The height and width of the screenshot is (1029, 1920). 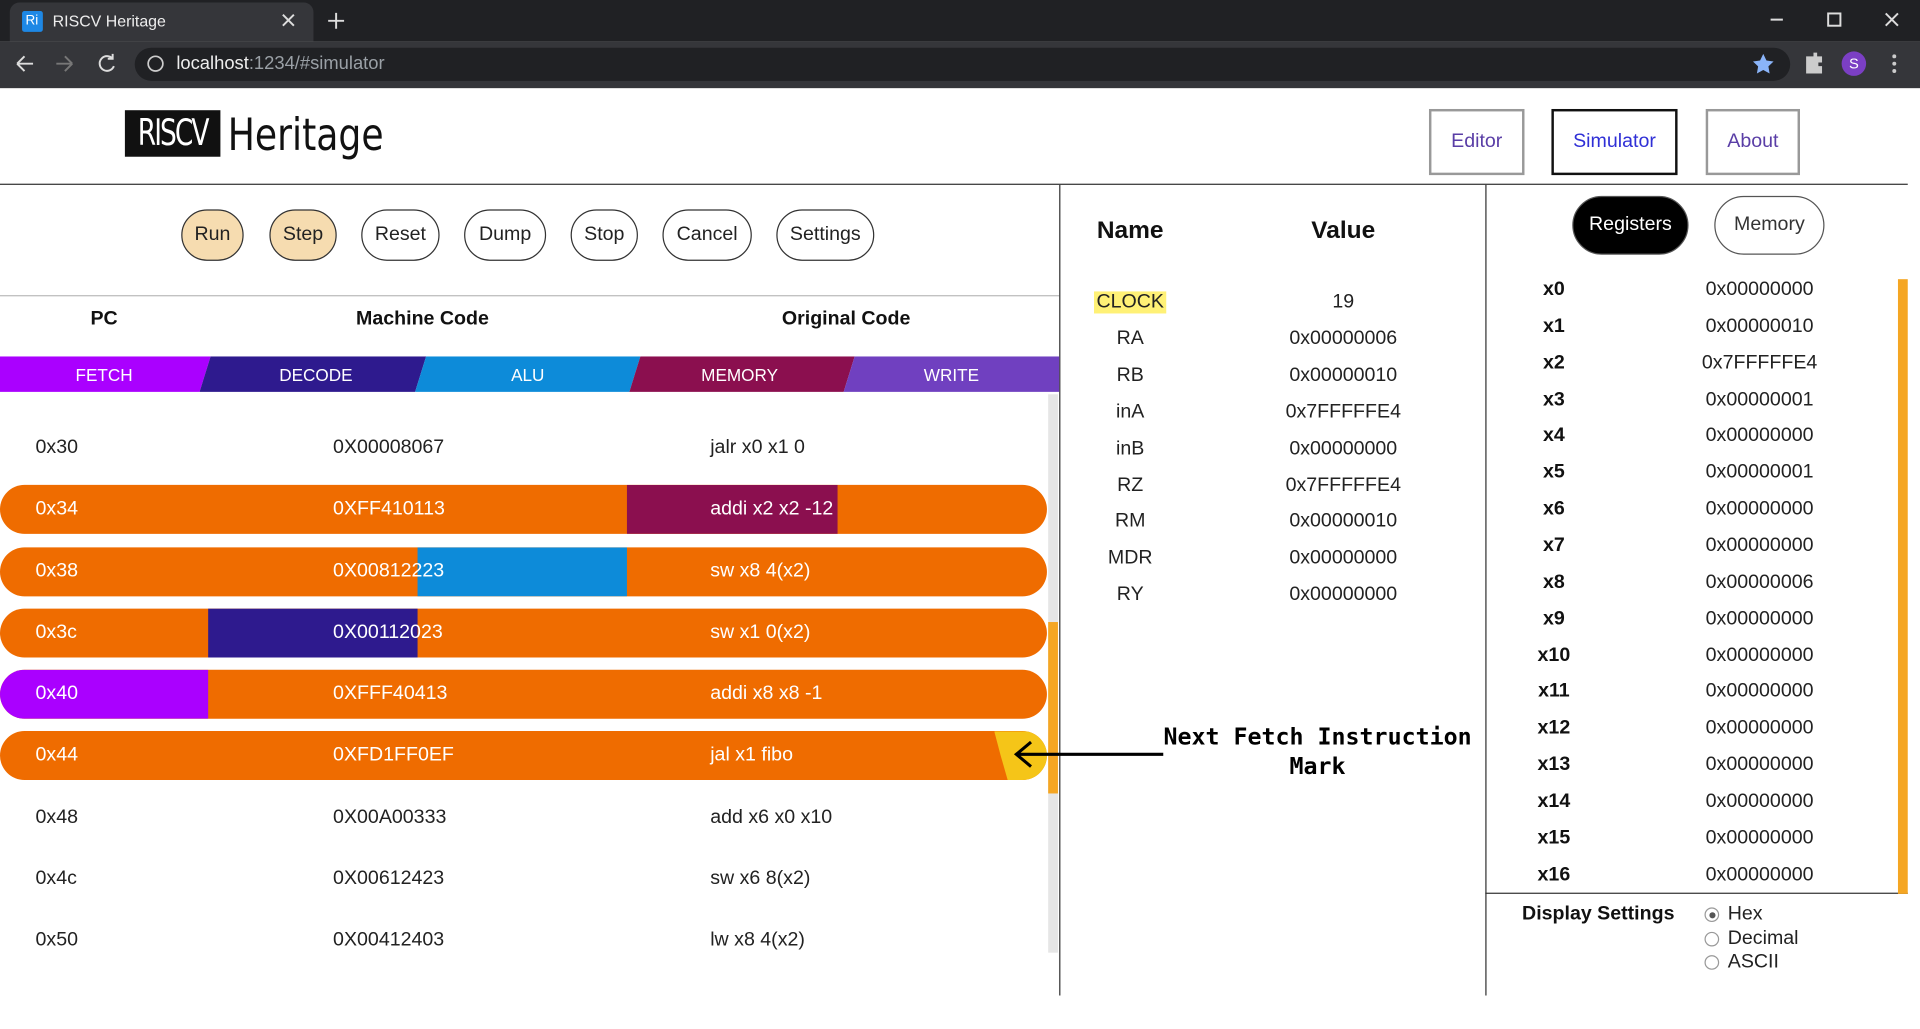 What do you see at coordinates (1554, 692) in the screenshot?
I see `register-name: x11` at bounding box center [1554, 692].